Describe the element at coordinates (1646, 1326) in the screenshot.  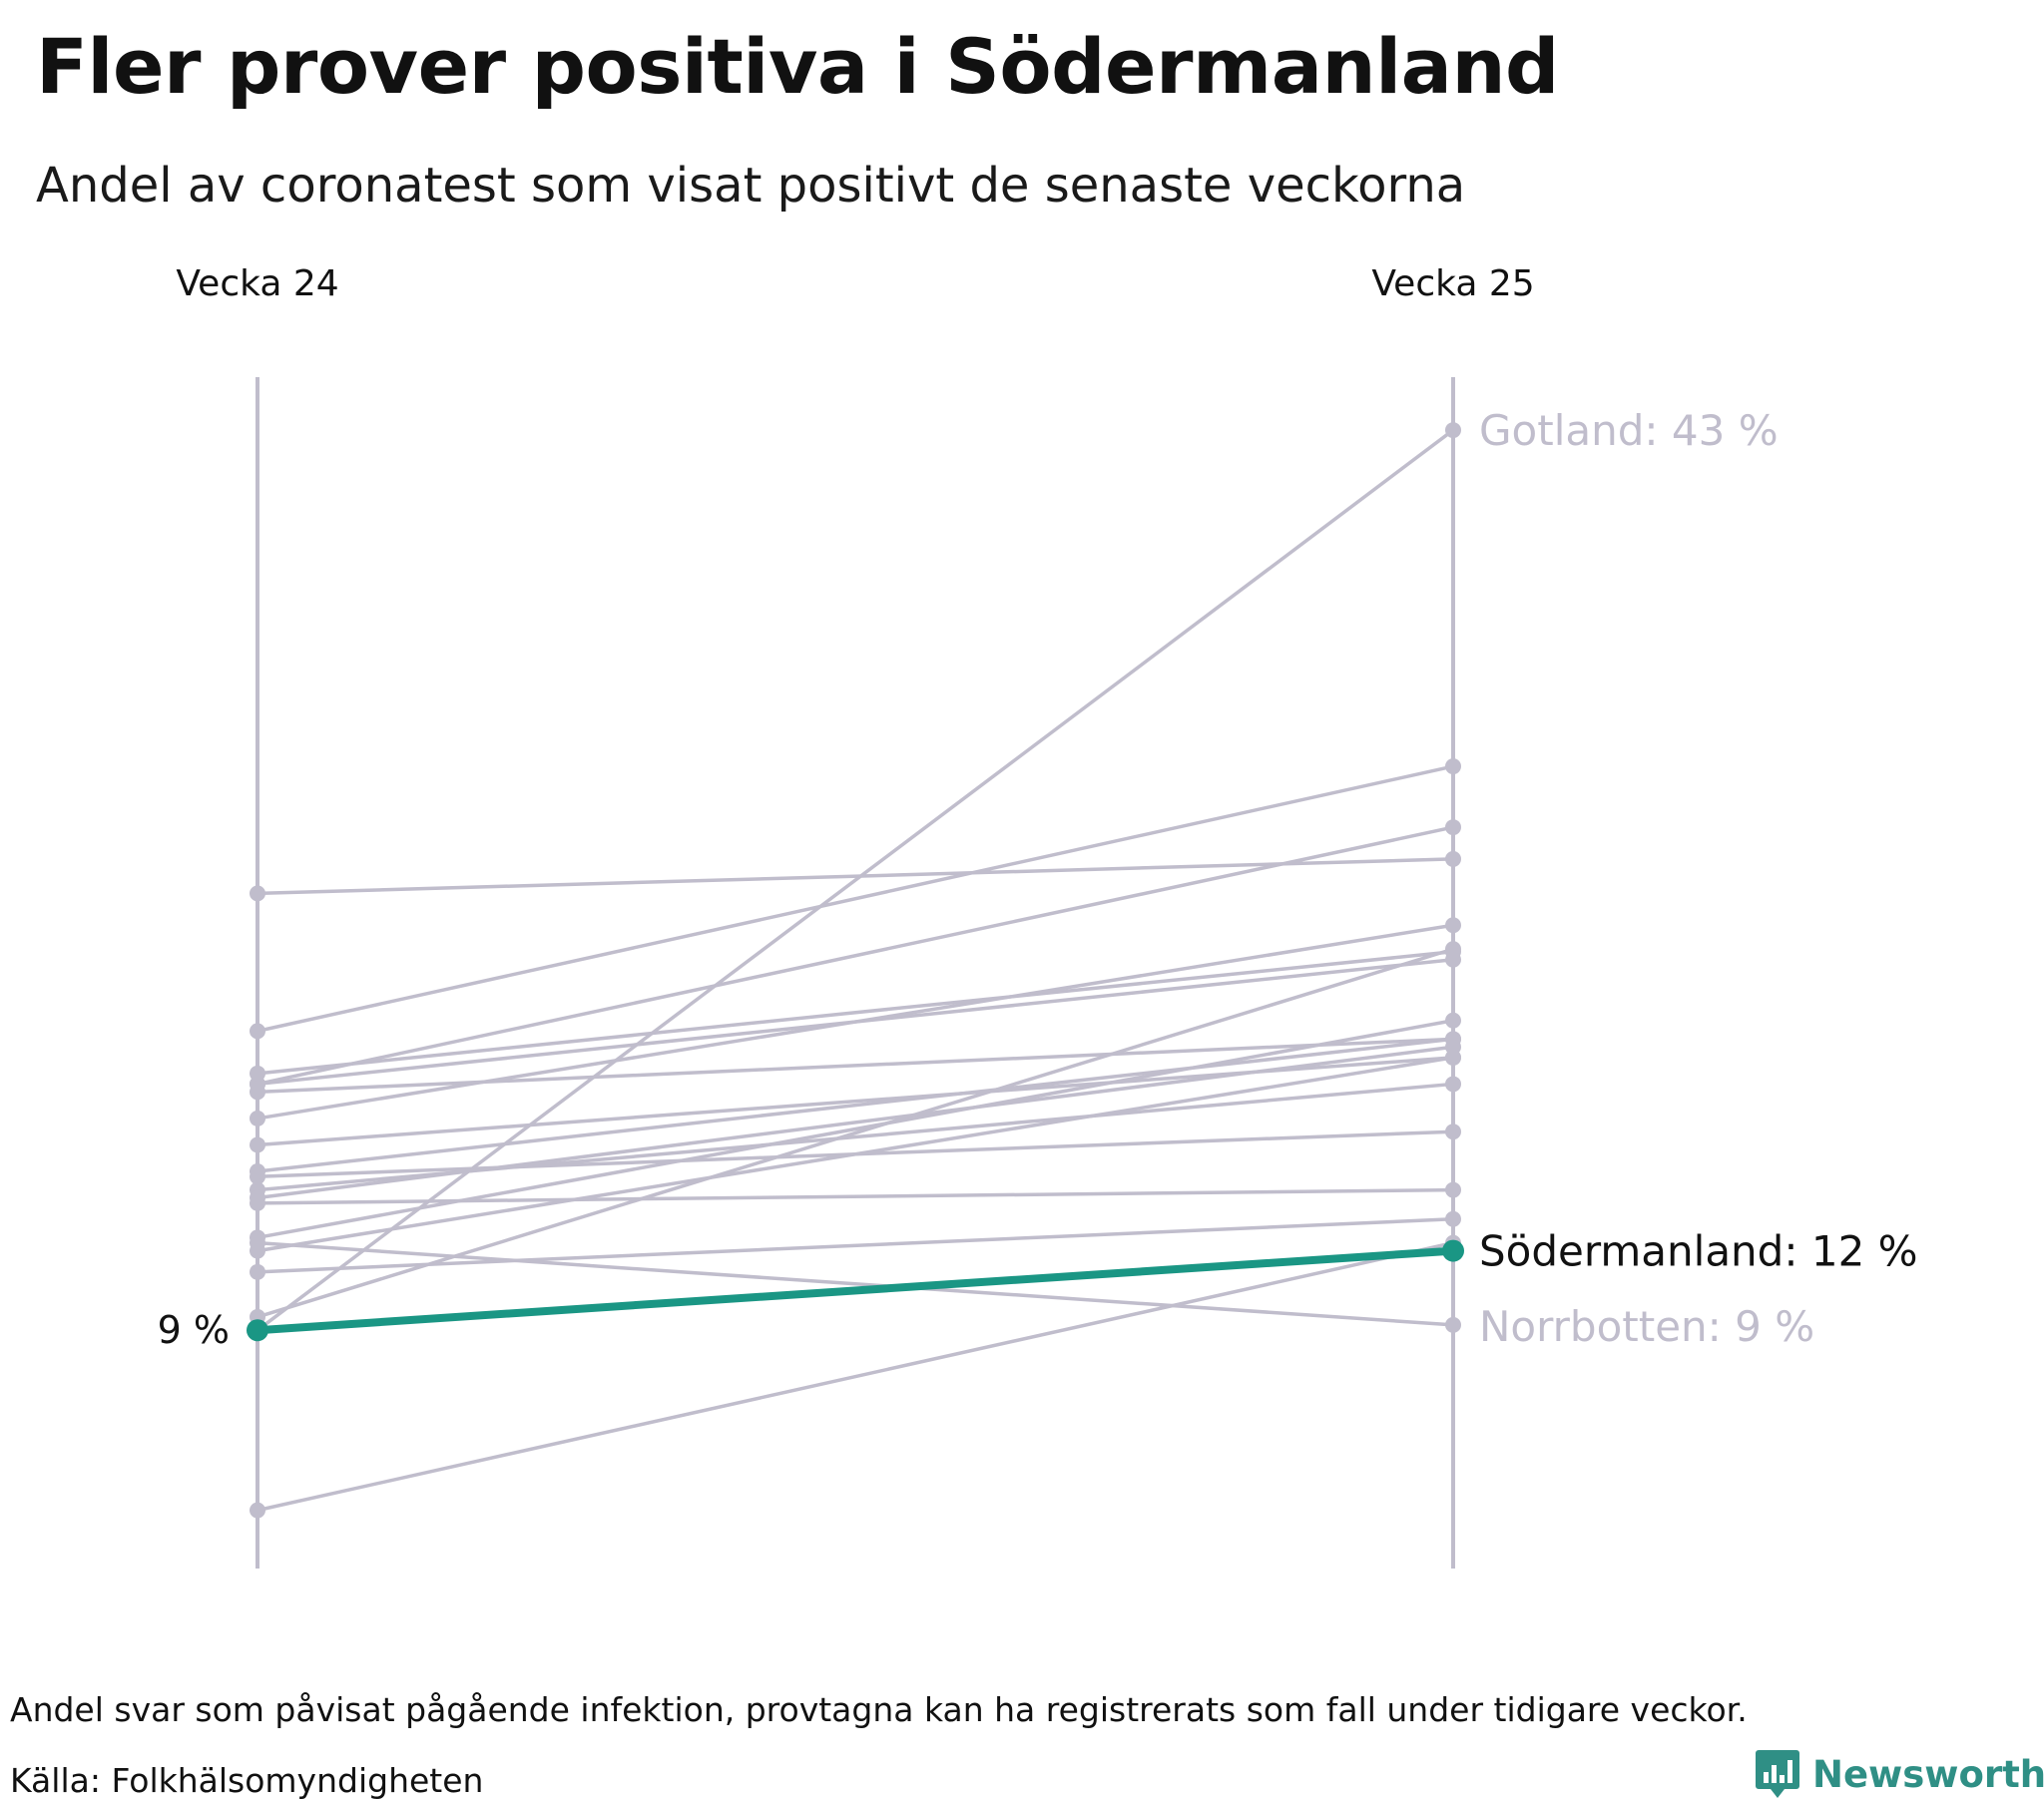
I see `norrbotten-end-label: Norrbotten: 9 %` at that location.